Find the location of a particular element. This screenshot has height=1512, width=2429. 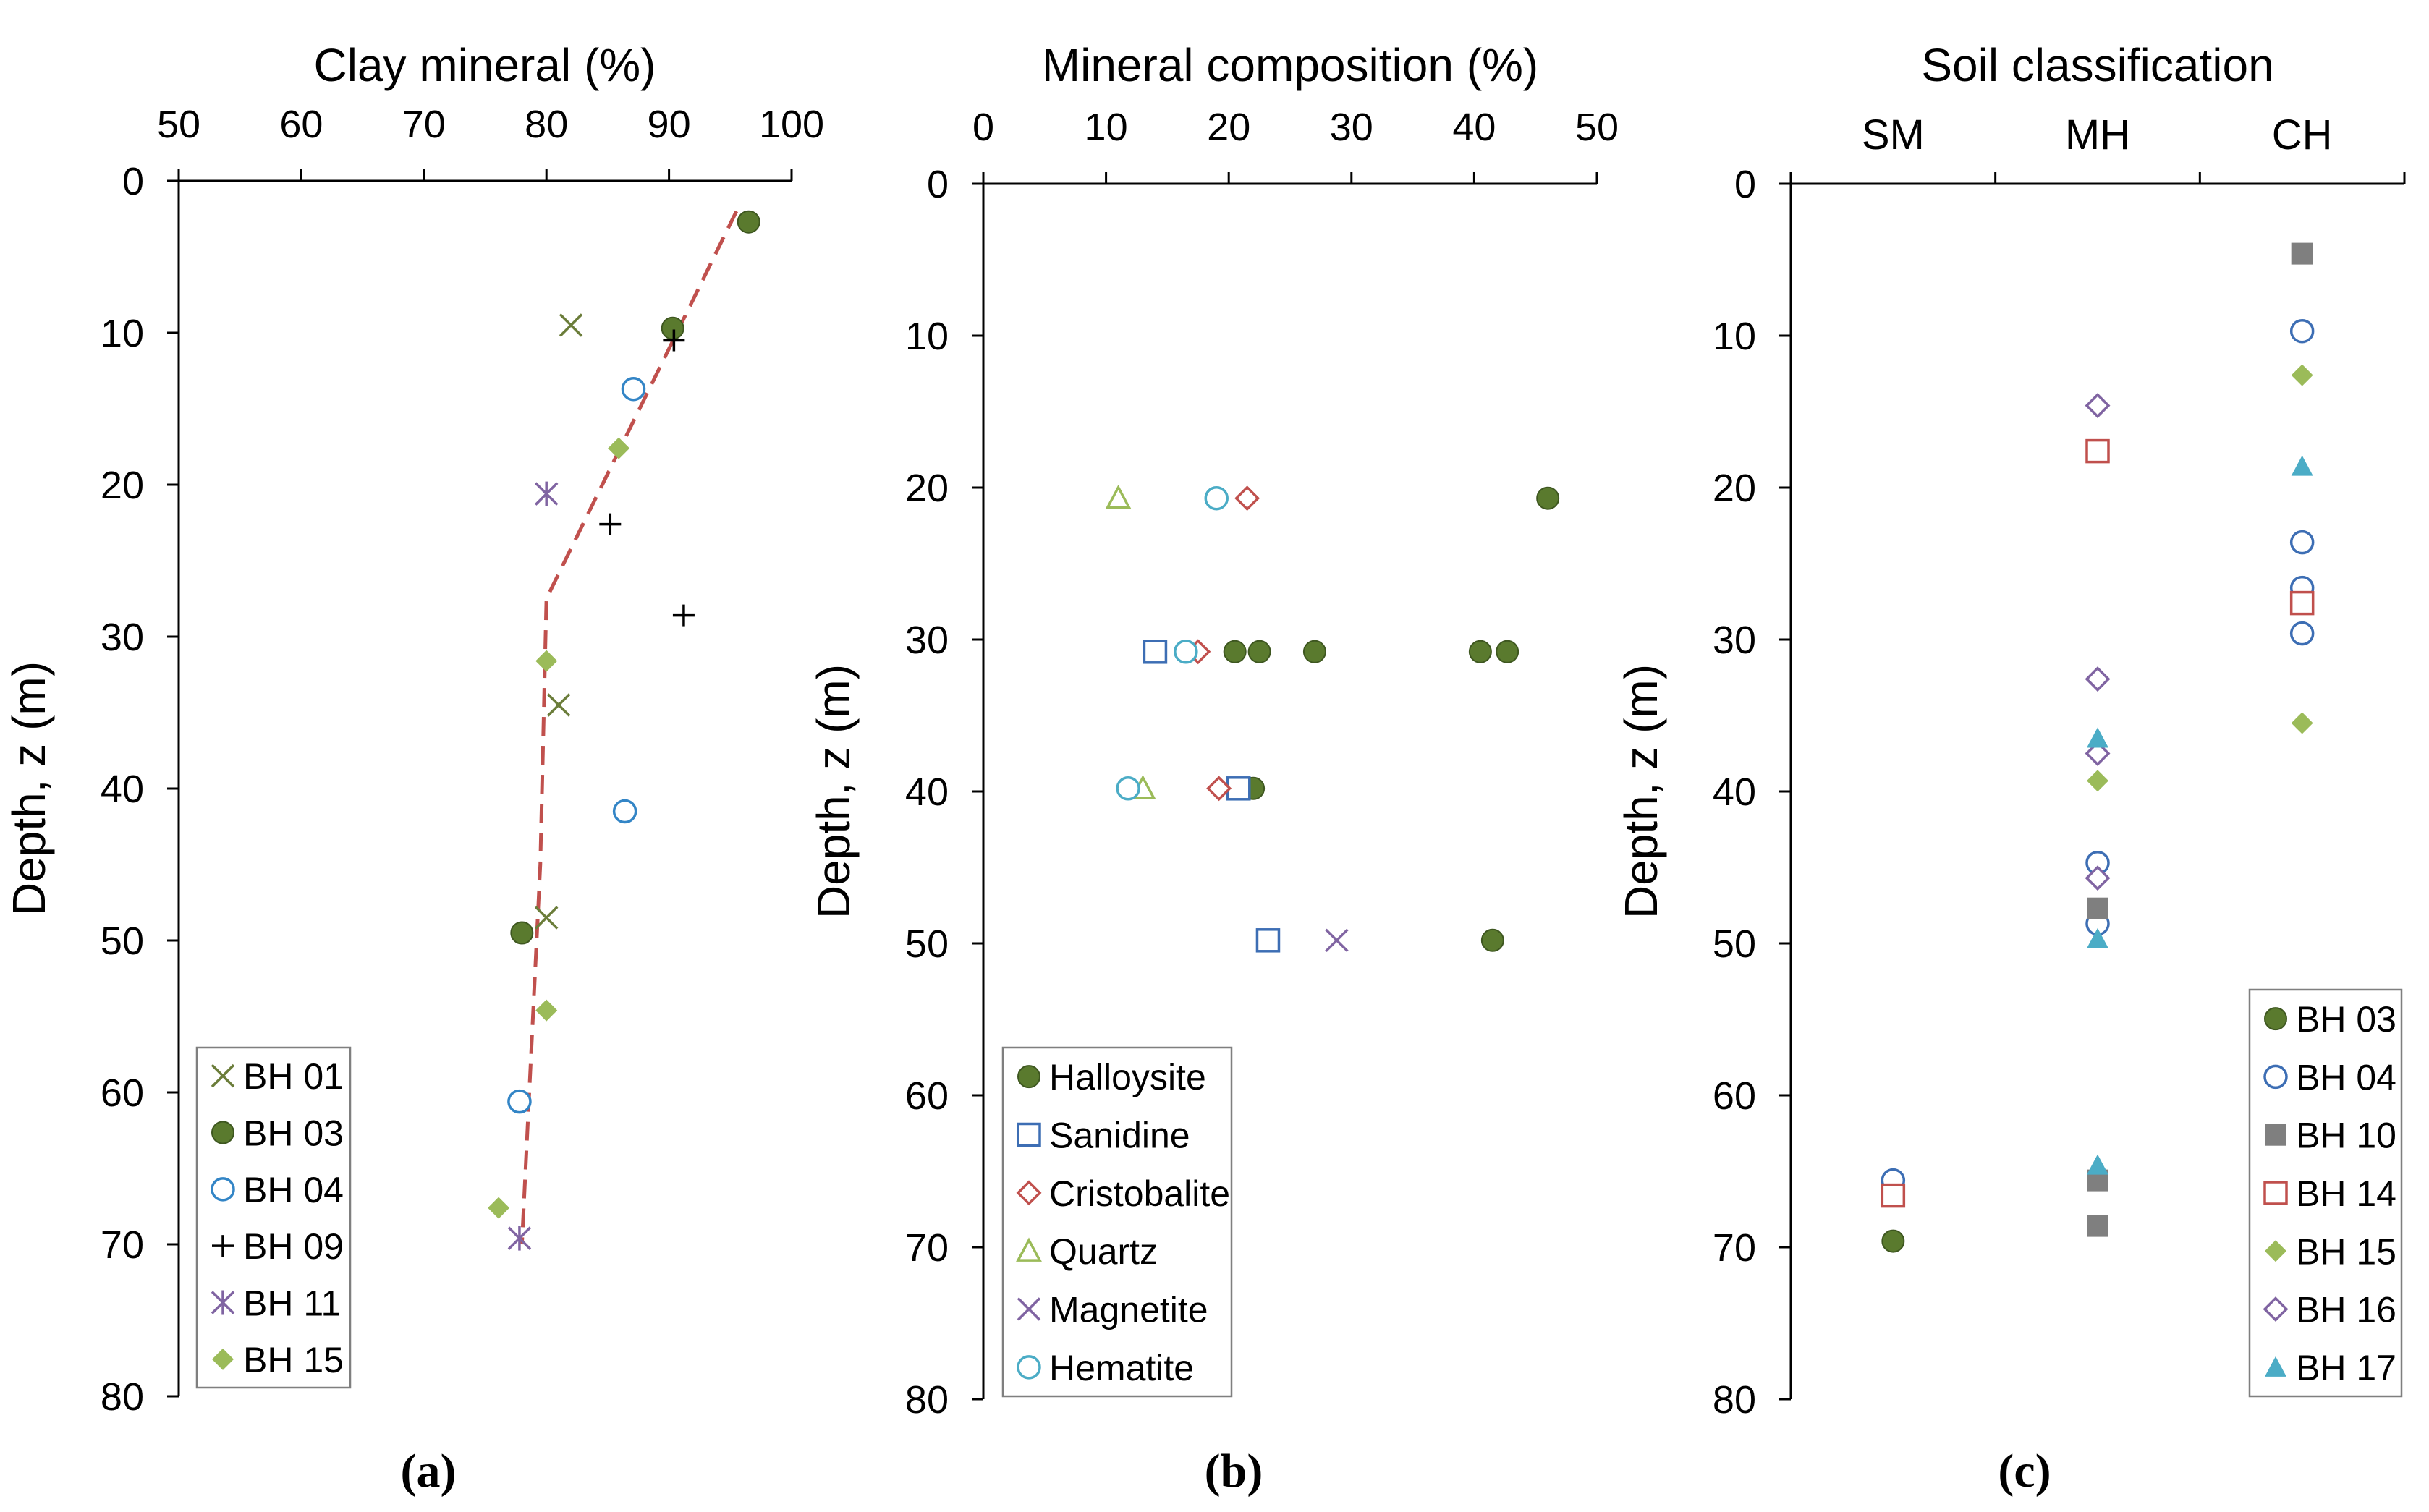

legend-label: BH 11 is located at coordinates (292, 1303).